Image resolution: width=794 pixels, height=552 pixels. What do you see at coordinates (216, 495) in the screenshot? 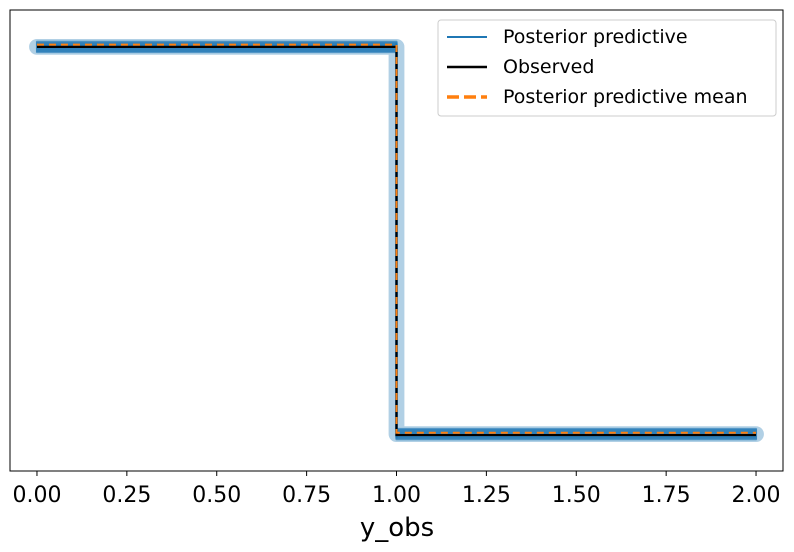
I see `x-tick-label: 0.50` at bounding box center [216, 495].